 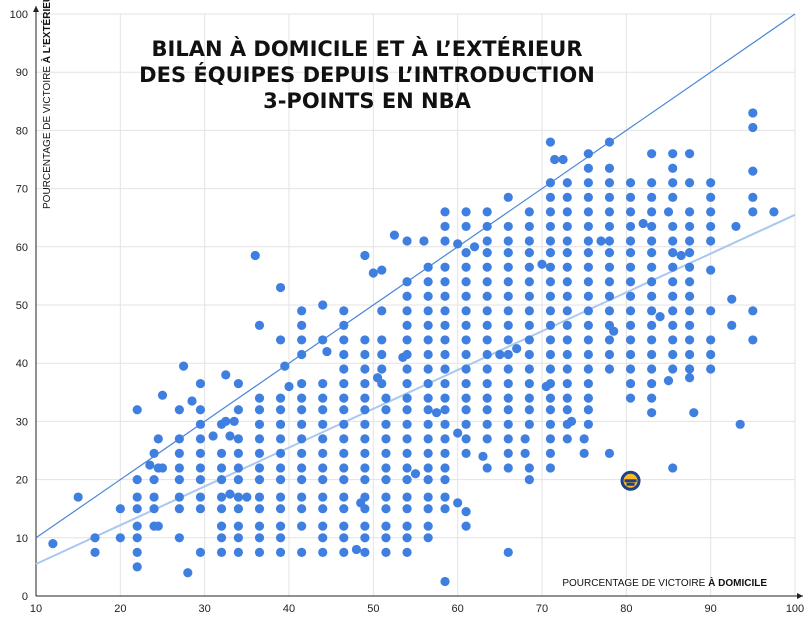 I want to click on y-tick-label: 20, so click(x=22, y=481).